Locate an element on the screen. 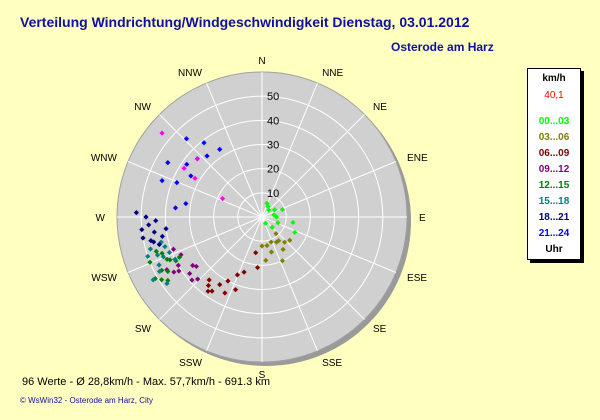 This screenshot has height=420, width=600. direction-label: NE is located at coordinates (380, 107).